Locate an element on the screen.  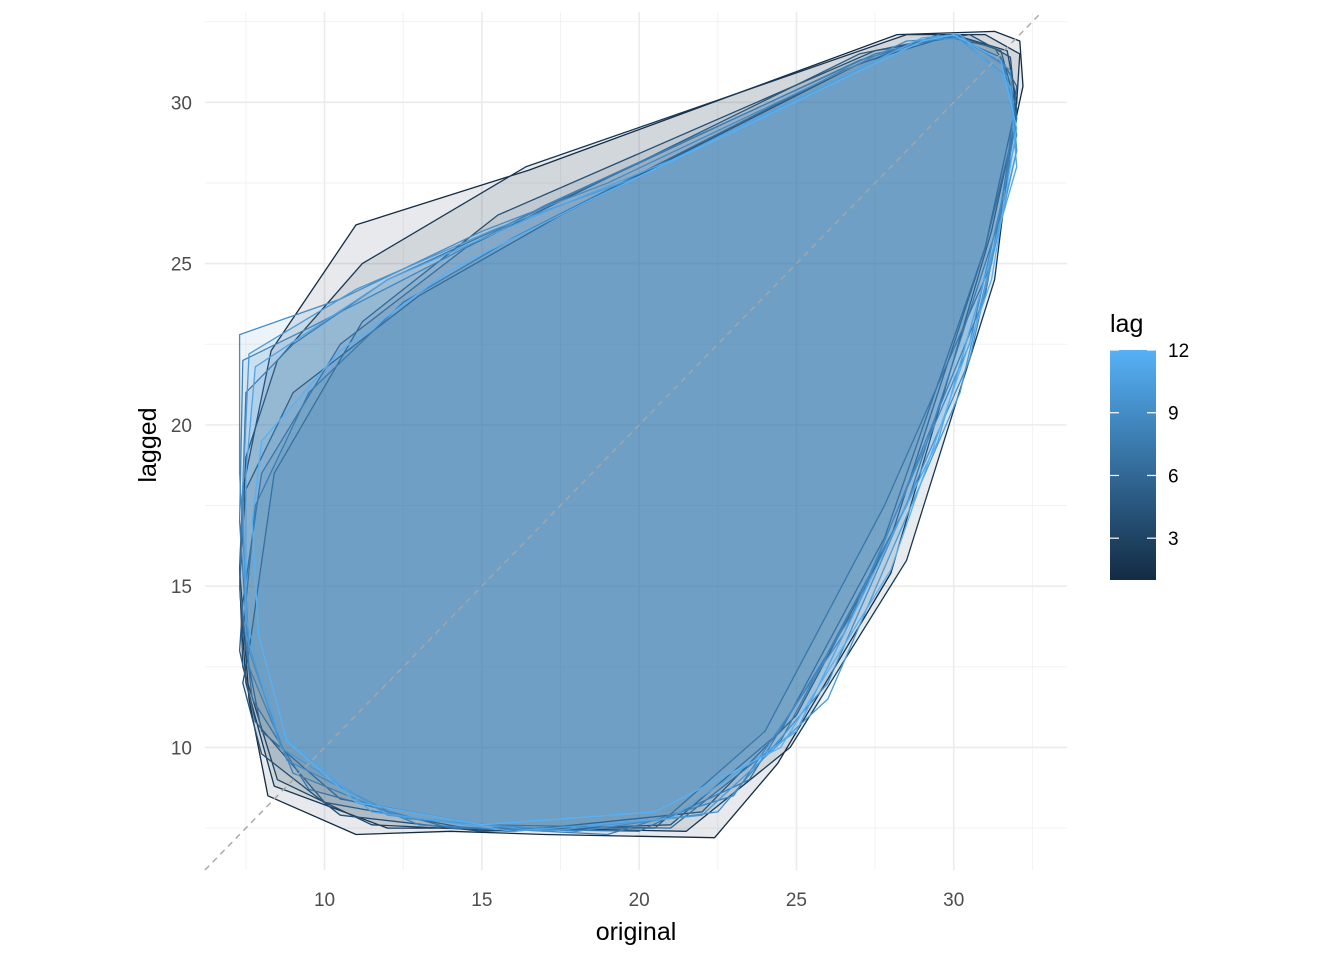
y-tick-label: 20 is located at coordinates (181, 426).